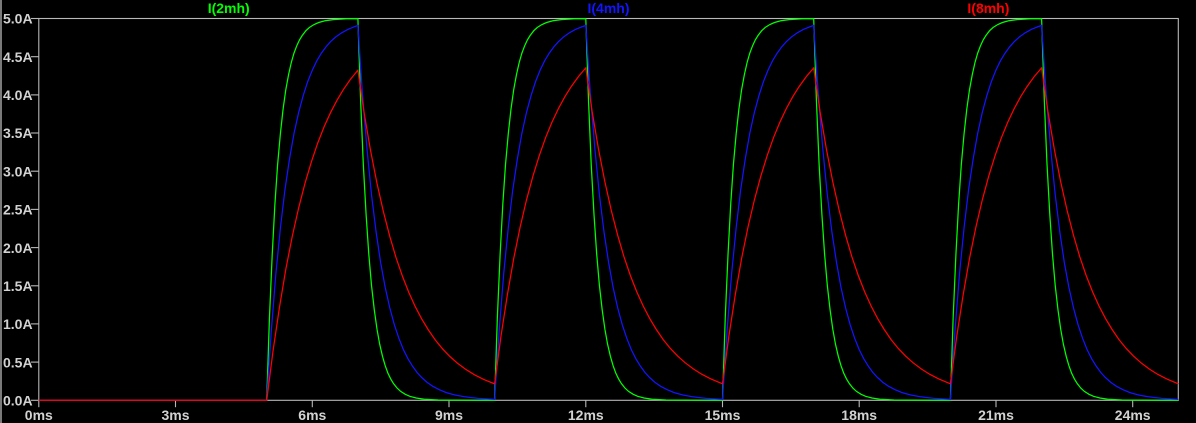 This screenshot has height=423, width=1196. What do you see at coordinates (229, 8) in the screenshot?
I see `svg-text: I(2mh)` at bounding box center [229, 8].